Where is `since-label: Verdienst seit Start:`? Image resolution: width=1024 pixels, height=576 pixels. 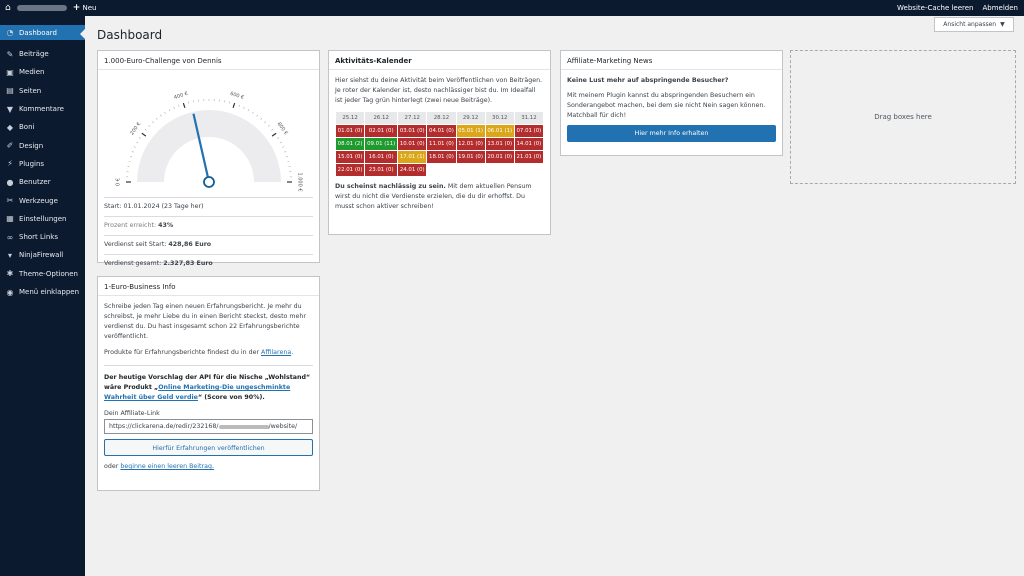 since-label: Verdienst seit Start: is located at coordinates (136, 244).